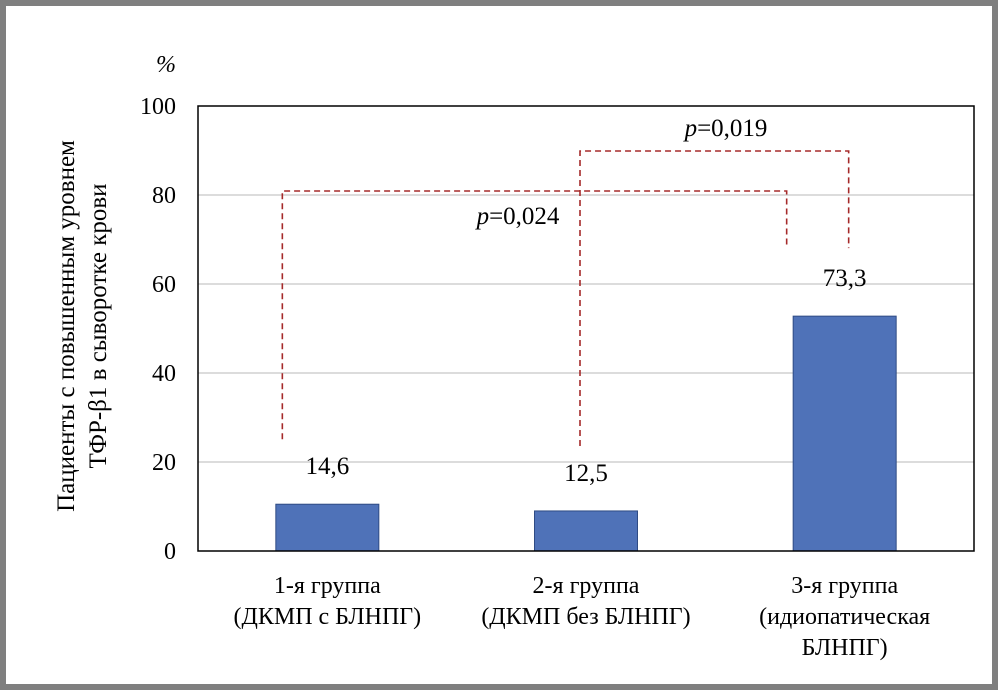 This screenshot has width=998, height=696. I want to click on category-label-line: (идиопатическая, so click(844, 617).